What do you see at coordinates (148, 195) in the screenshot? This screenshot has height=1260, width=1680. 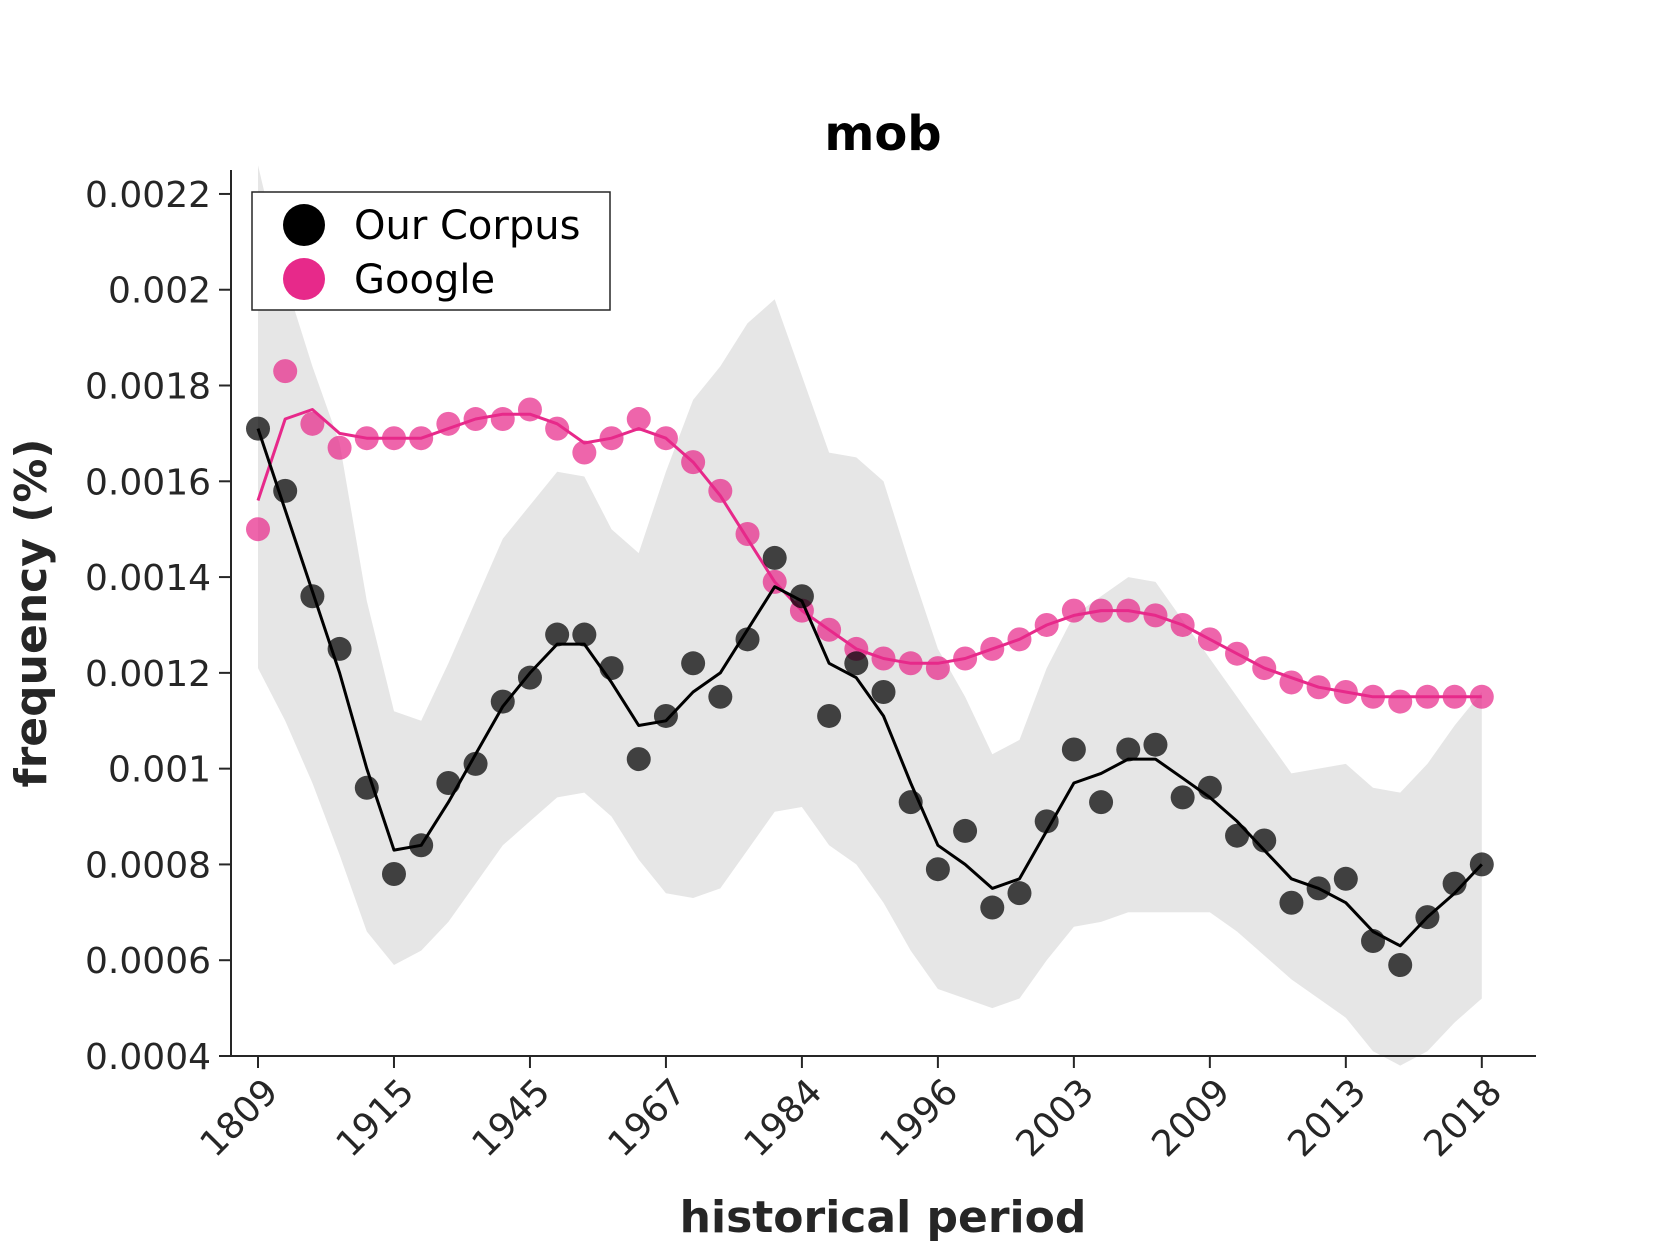 I see `y-tick-label: 0.0022` at bounding box center [148, 195].